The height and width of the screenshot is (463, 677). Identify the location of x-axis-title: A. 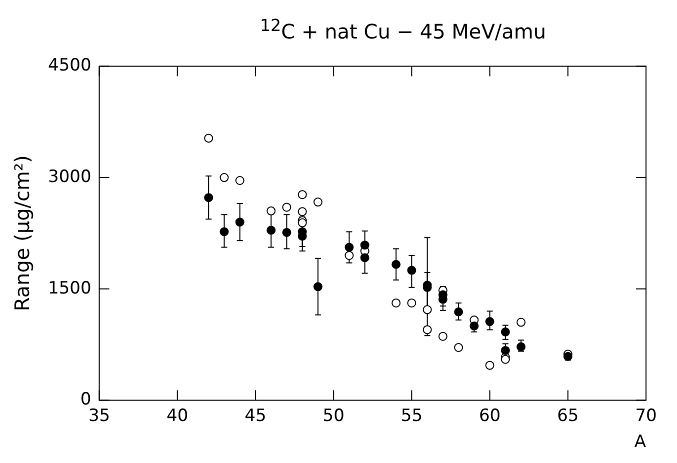
(640, 442).